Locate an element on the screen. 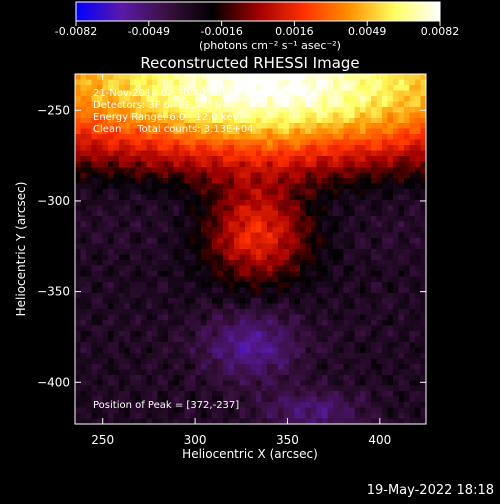 The height and width of the screenshot is (504, 500). y-axis-label: Heliocentric Y (arcsec) is located at coordinates (21, 249).